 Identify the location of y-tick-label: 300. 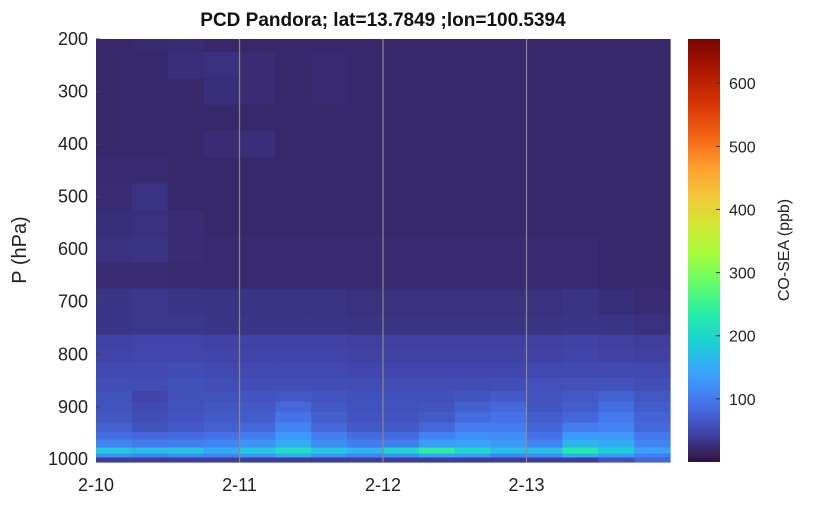
(73, 92).